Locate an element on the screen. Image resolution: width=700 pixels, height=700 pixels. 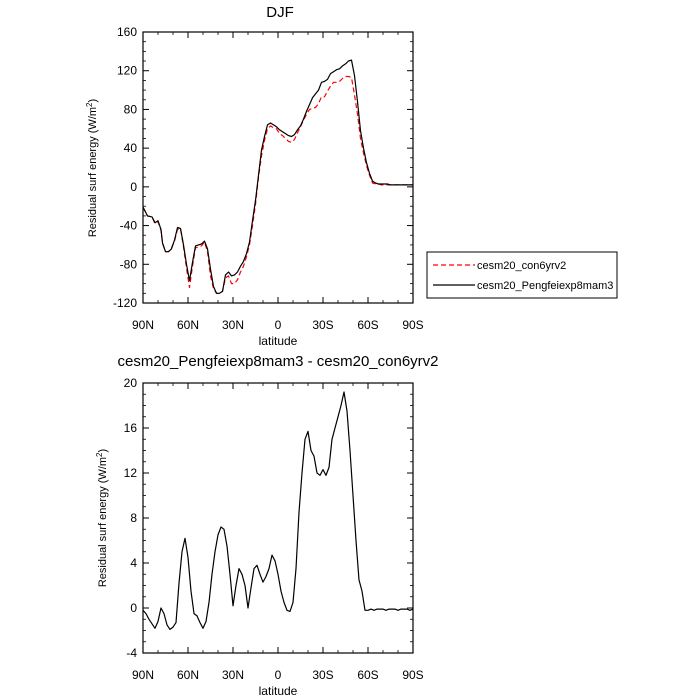
y-tick-label: -80 is located at coordinates (129, 264).